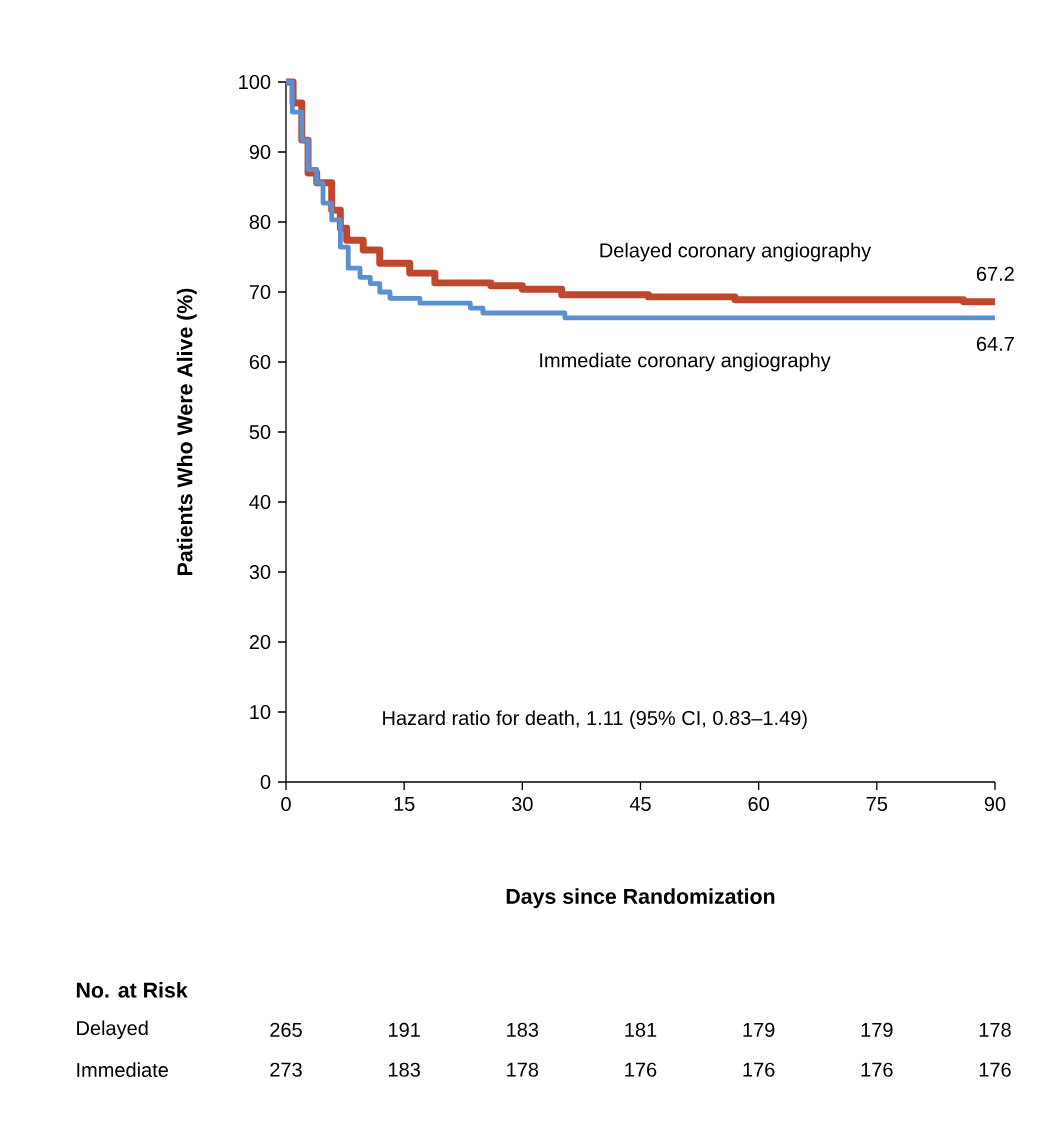  What do you see at coordinates (260, 712) in the screenshot?
I see `y-tick-label: 10` at bounding box center [260, 712].